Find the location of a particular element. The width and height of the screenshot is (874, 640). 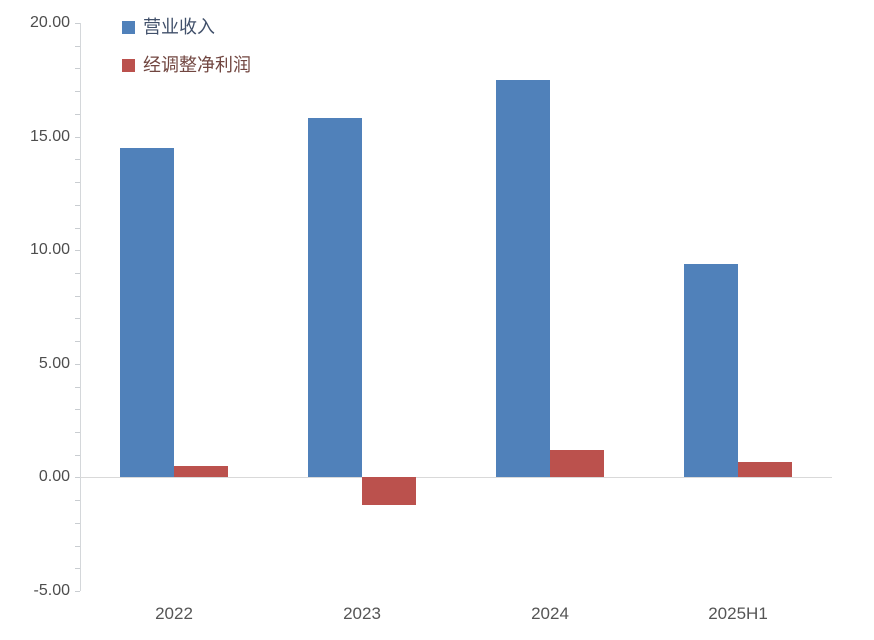

x-axis-label-2022: 2022 is located at coordinates (174, 613).